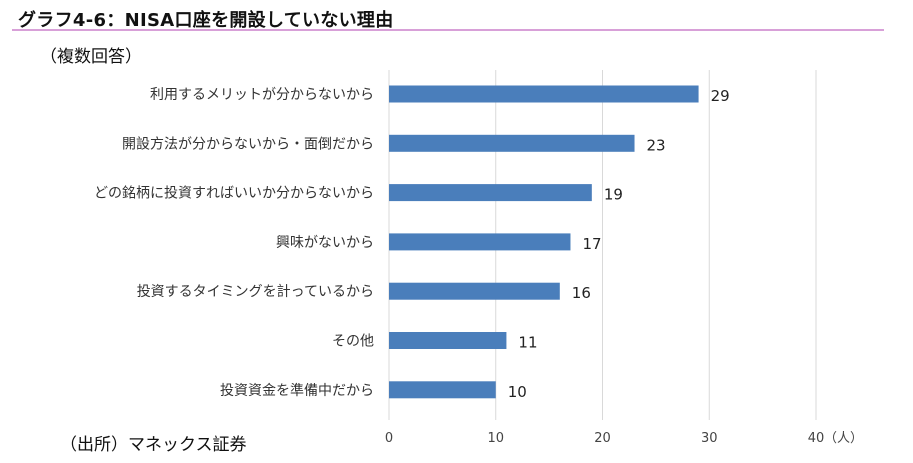 Image resolution: width=913 pixels, height=463 pixels. I want to click on category-label: どの銘柄に投資すればいいか分からないから, so click(234, 194).